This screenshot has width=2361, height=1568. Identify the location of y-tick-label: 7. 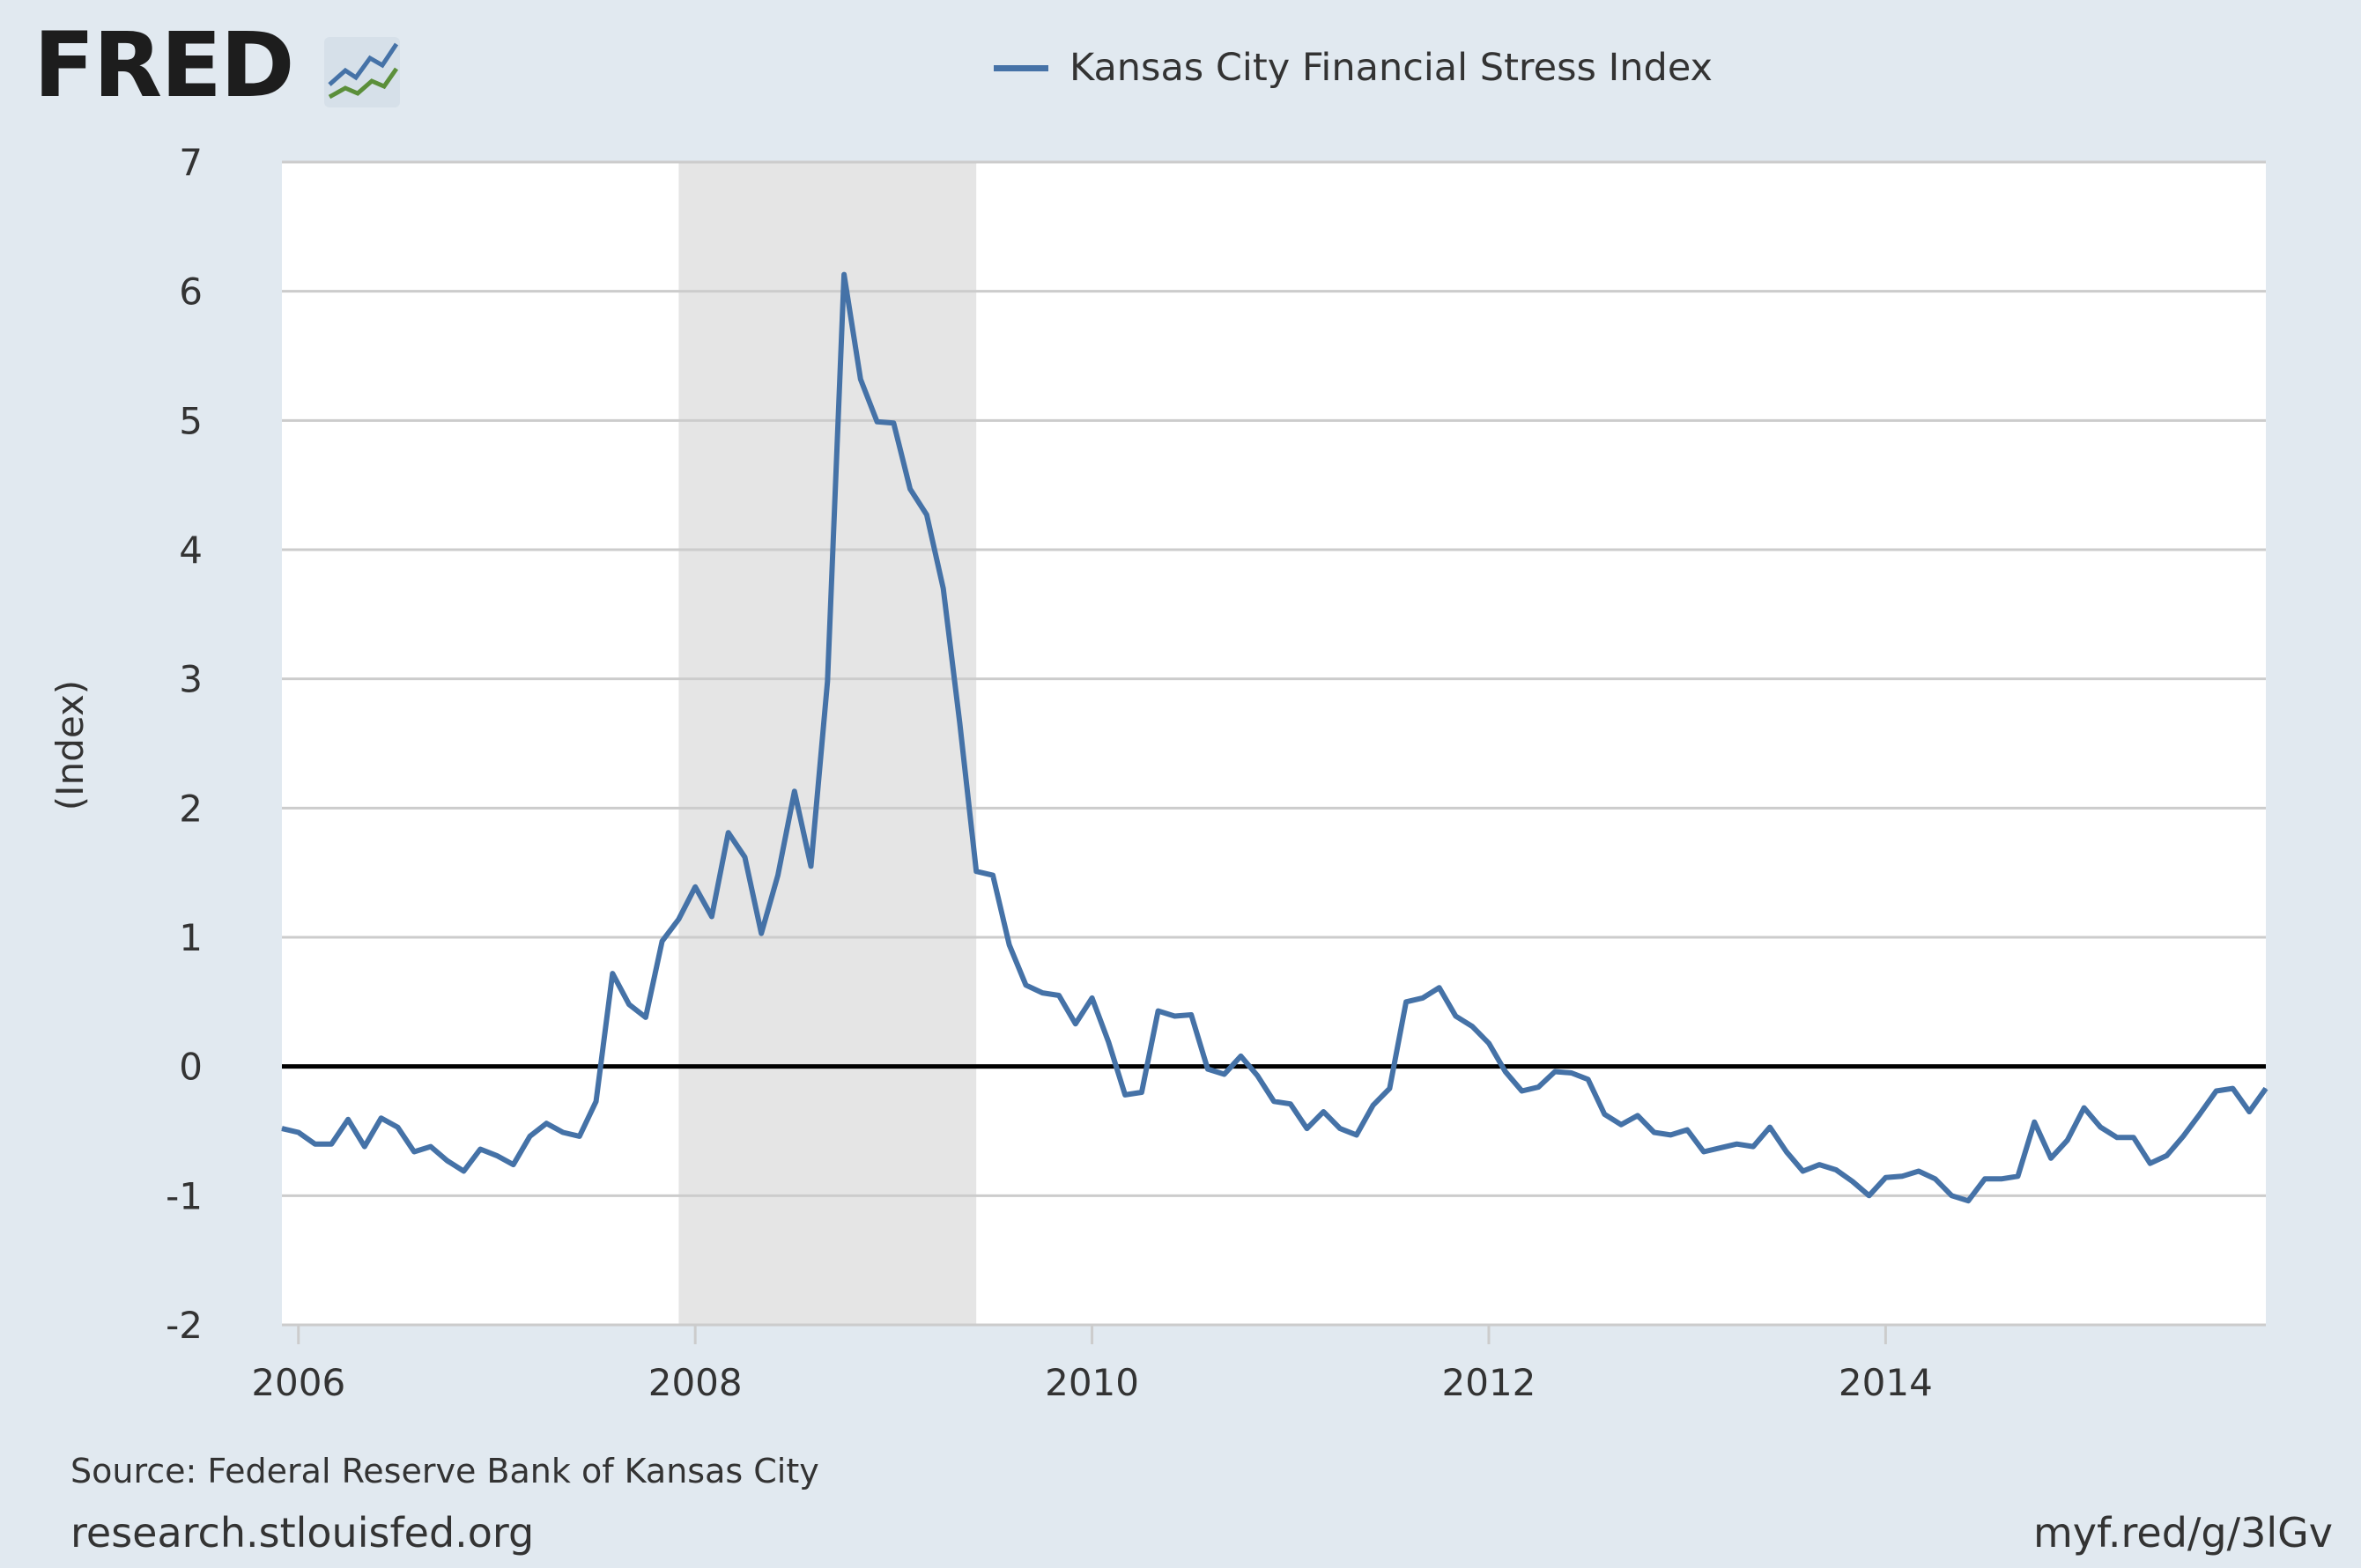
(191, 162).